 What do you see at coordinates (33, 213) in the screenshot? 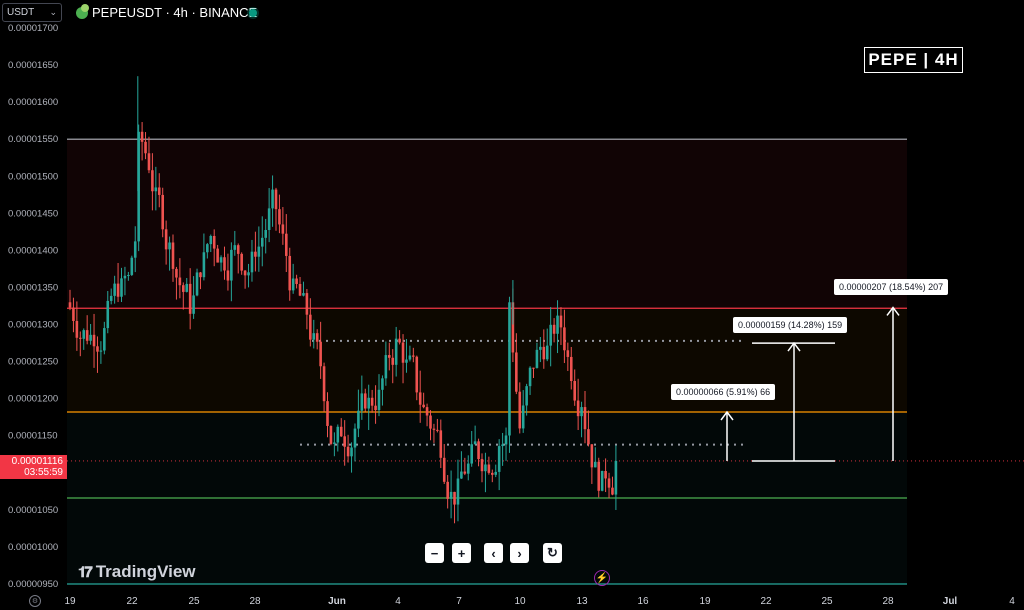
I see `y-tick-label: 0.00001450` at bounding box center [33, 213].